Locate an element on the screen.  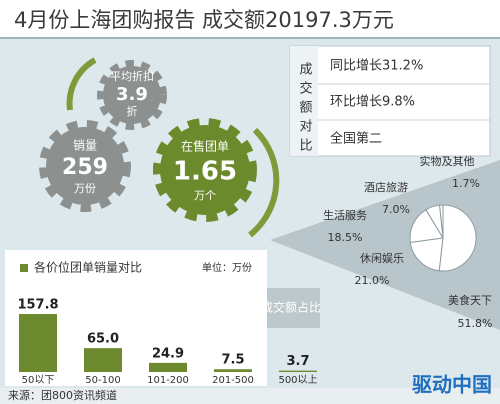
bar-unit: 单位：万份 is located at coordinates (227, 267).